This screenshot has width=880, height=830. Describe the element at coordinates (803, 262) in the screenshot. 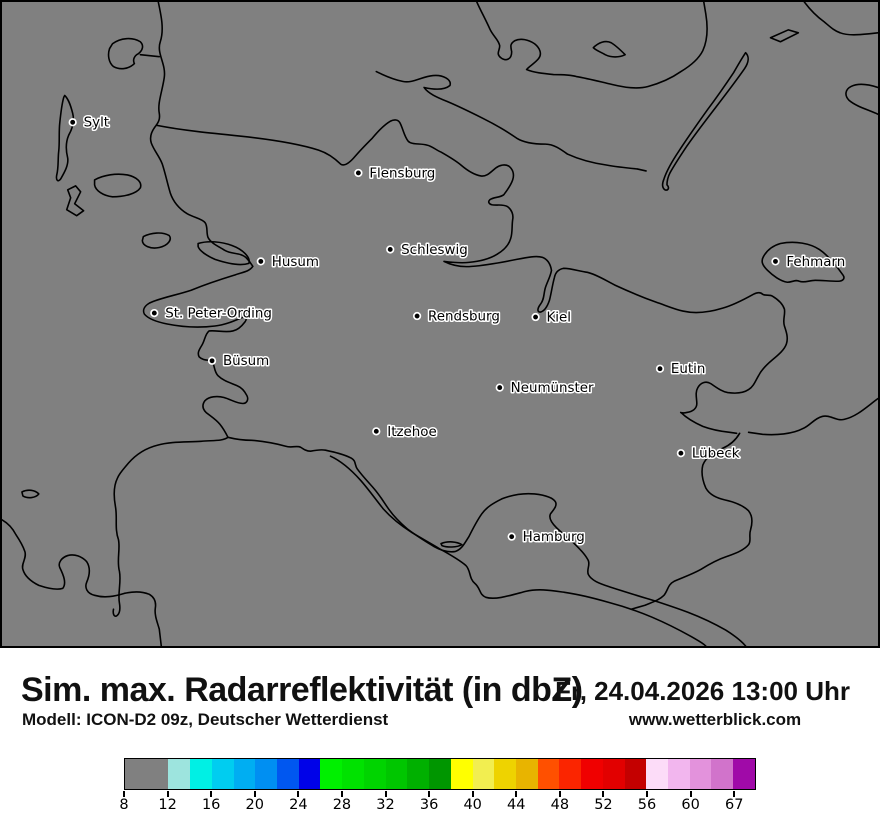

I see `island-fehmarn` at that location.